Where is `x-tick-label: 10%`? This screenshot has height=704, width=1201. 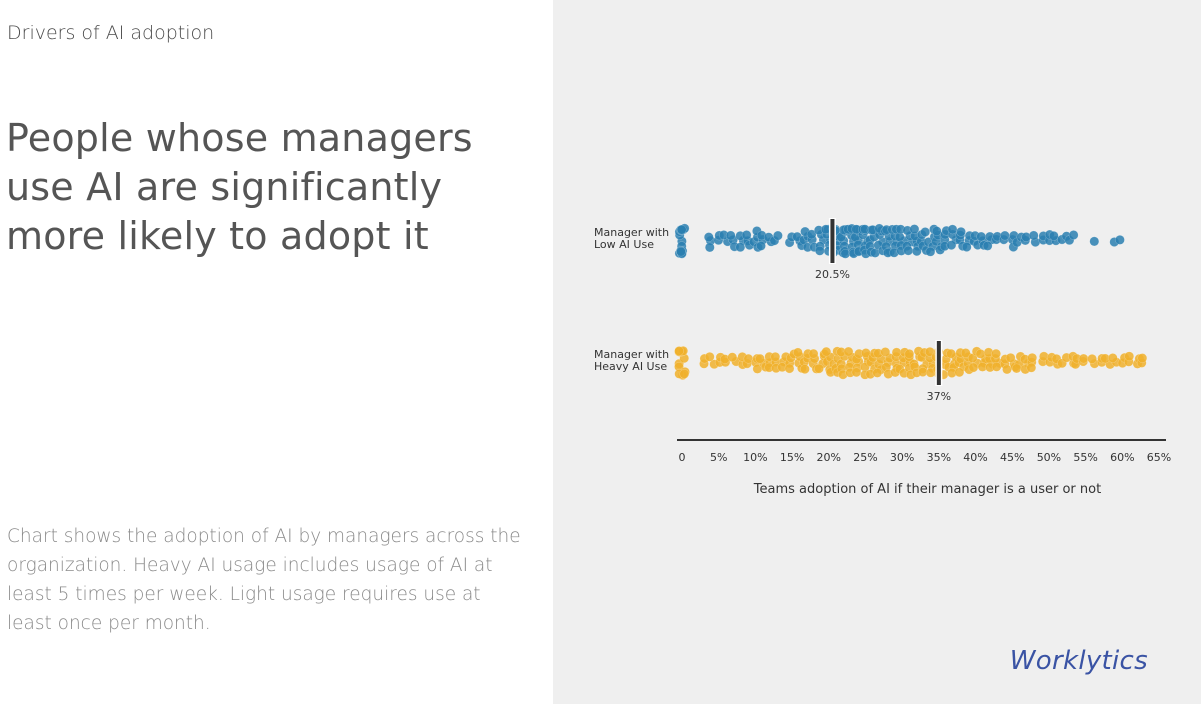 x-tick-label: 10% is located at coordinates (755, 457).